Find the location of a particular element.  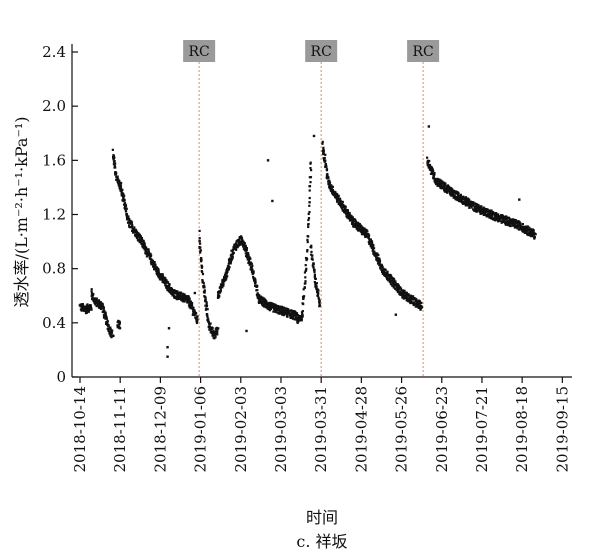

x-tick-label: 2019-03-31 is located at coordinates (321, 429).